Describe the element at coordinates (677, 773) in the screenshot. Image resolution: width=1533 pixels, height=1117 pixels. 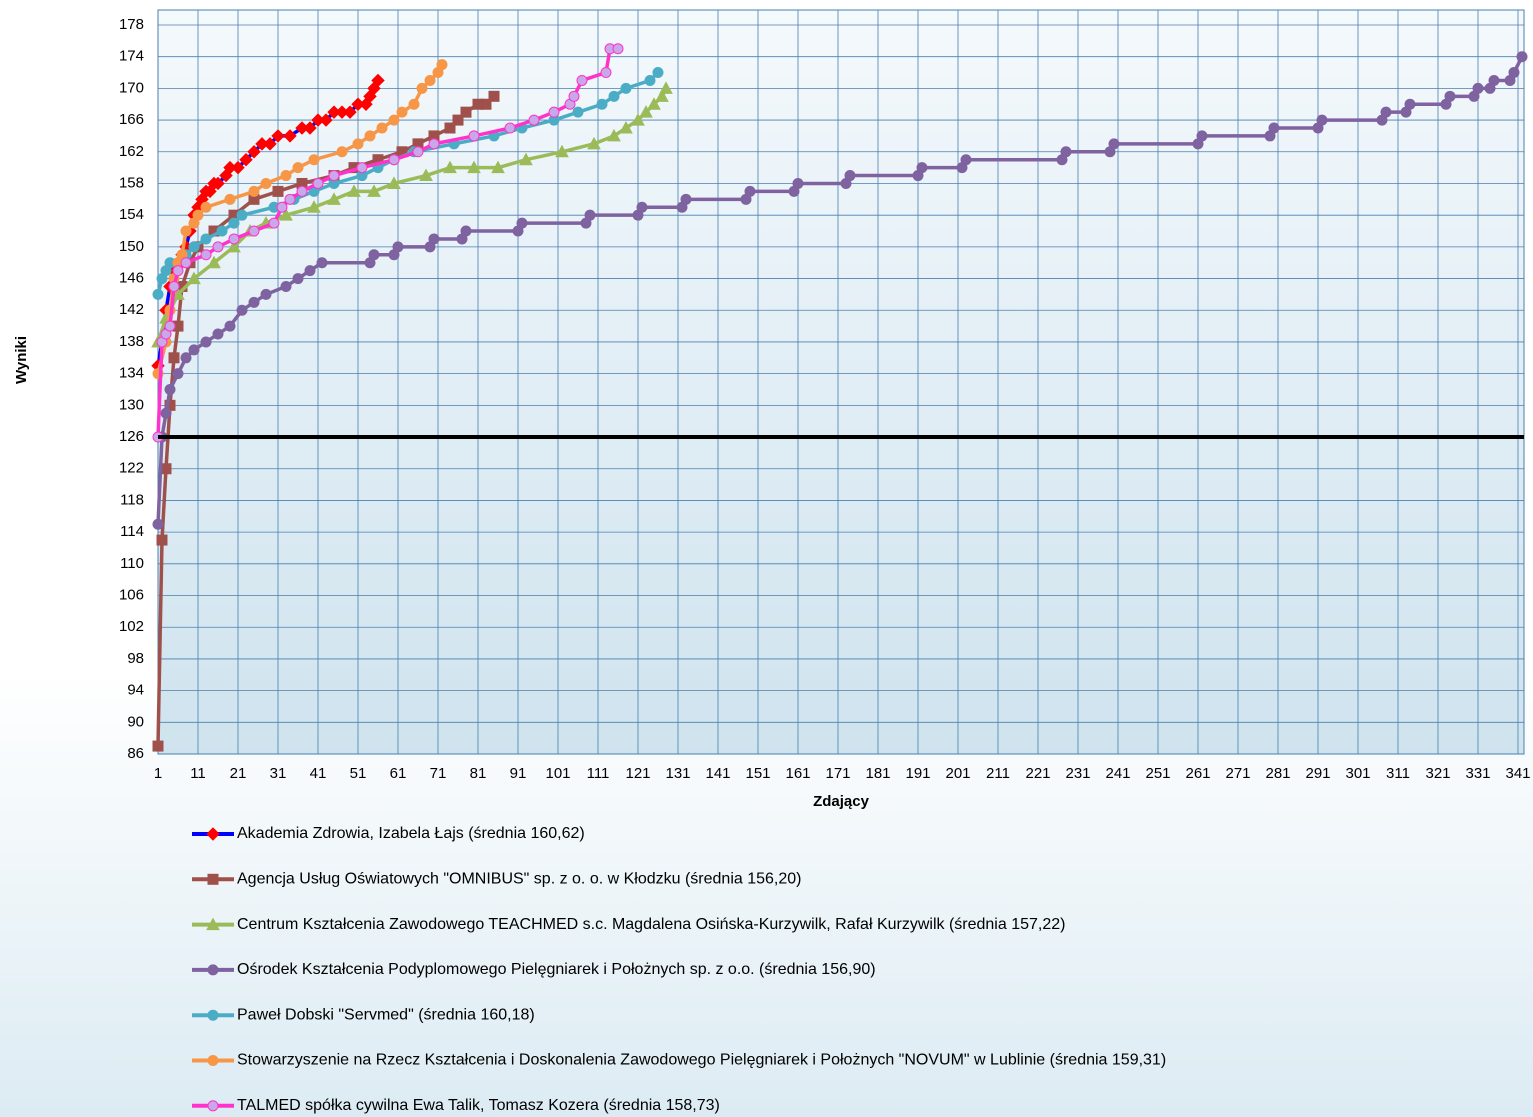
I see `x-tick-label: 131` at that location.